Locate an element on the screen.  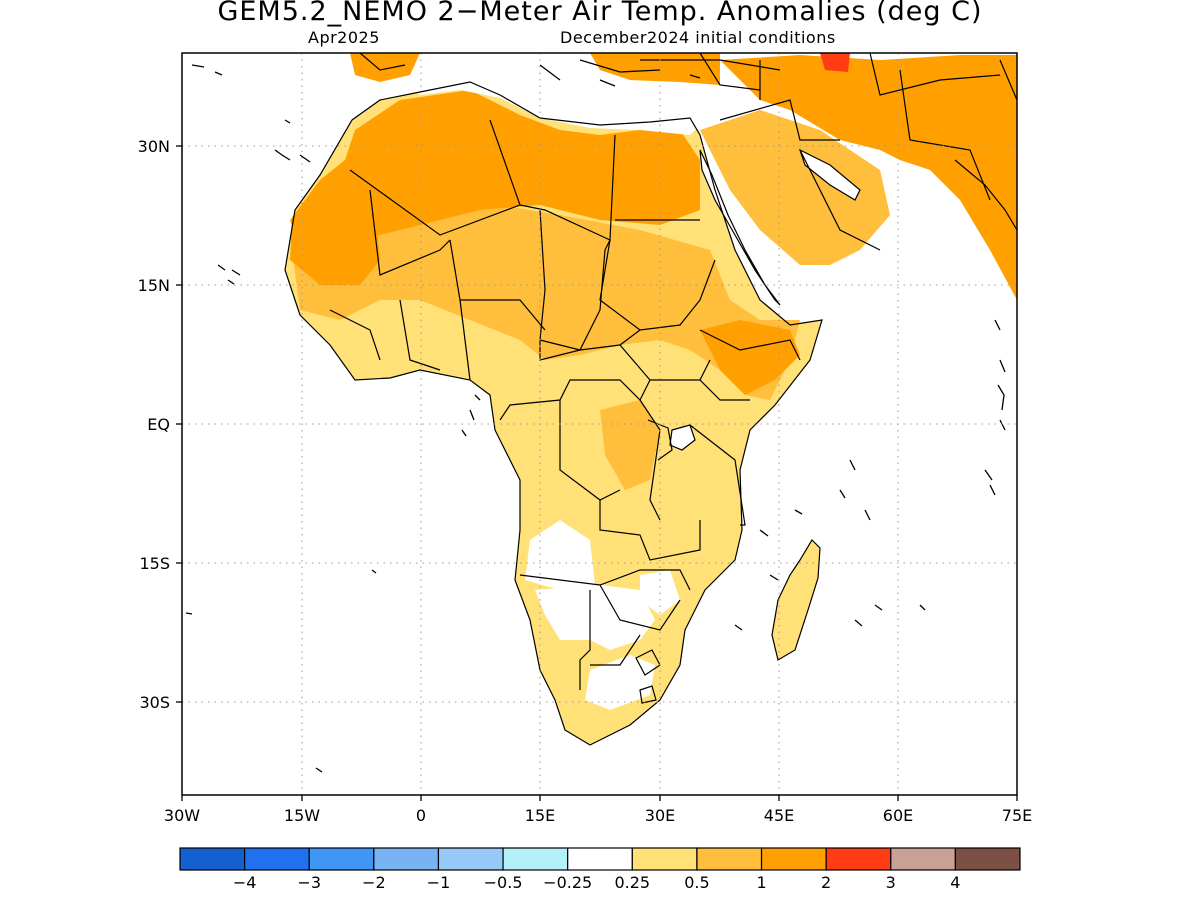
anomaly-05-1-east-africa is located at coordinates (630, 445).